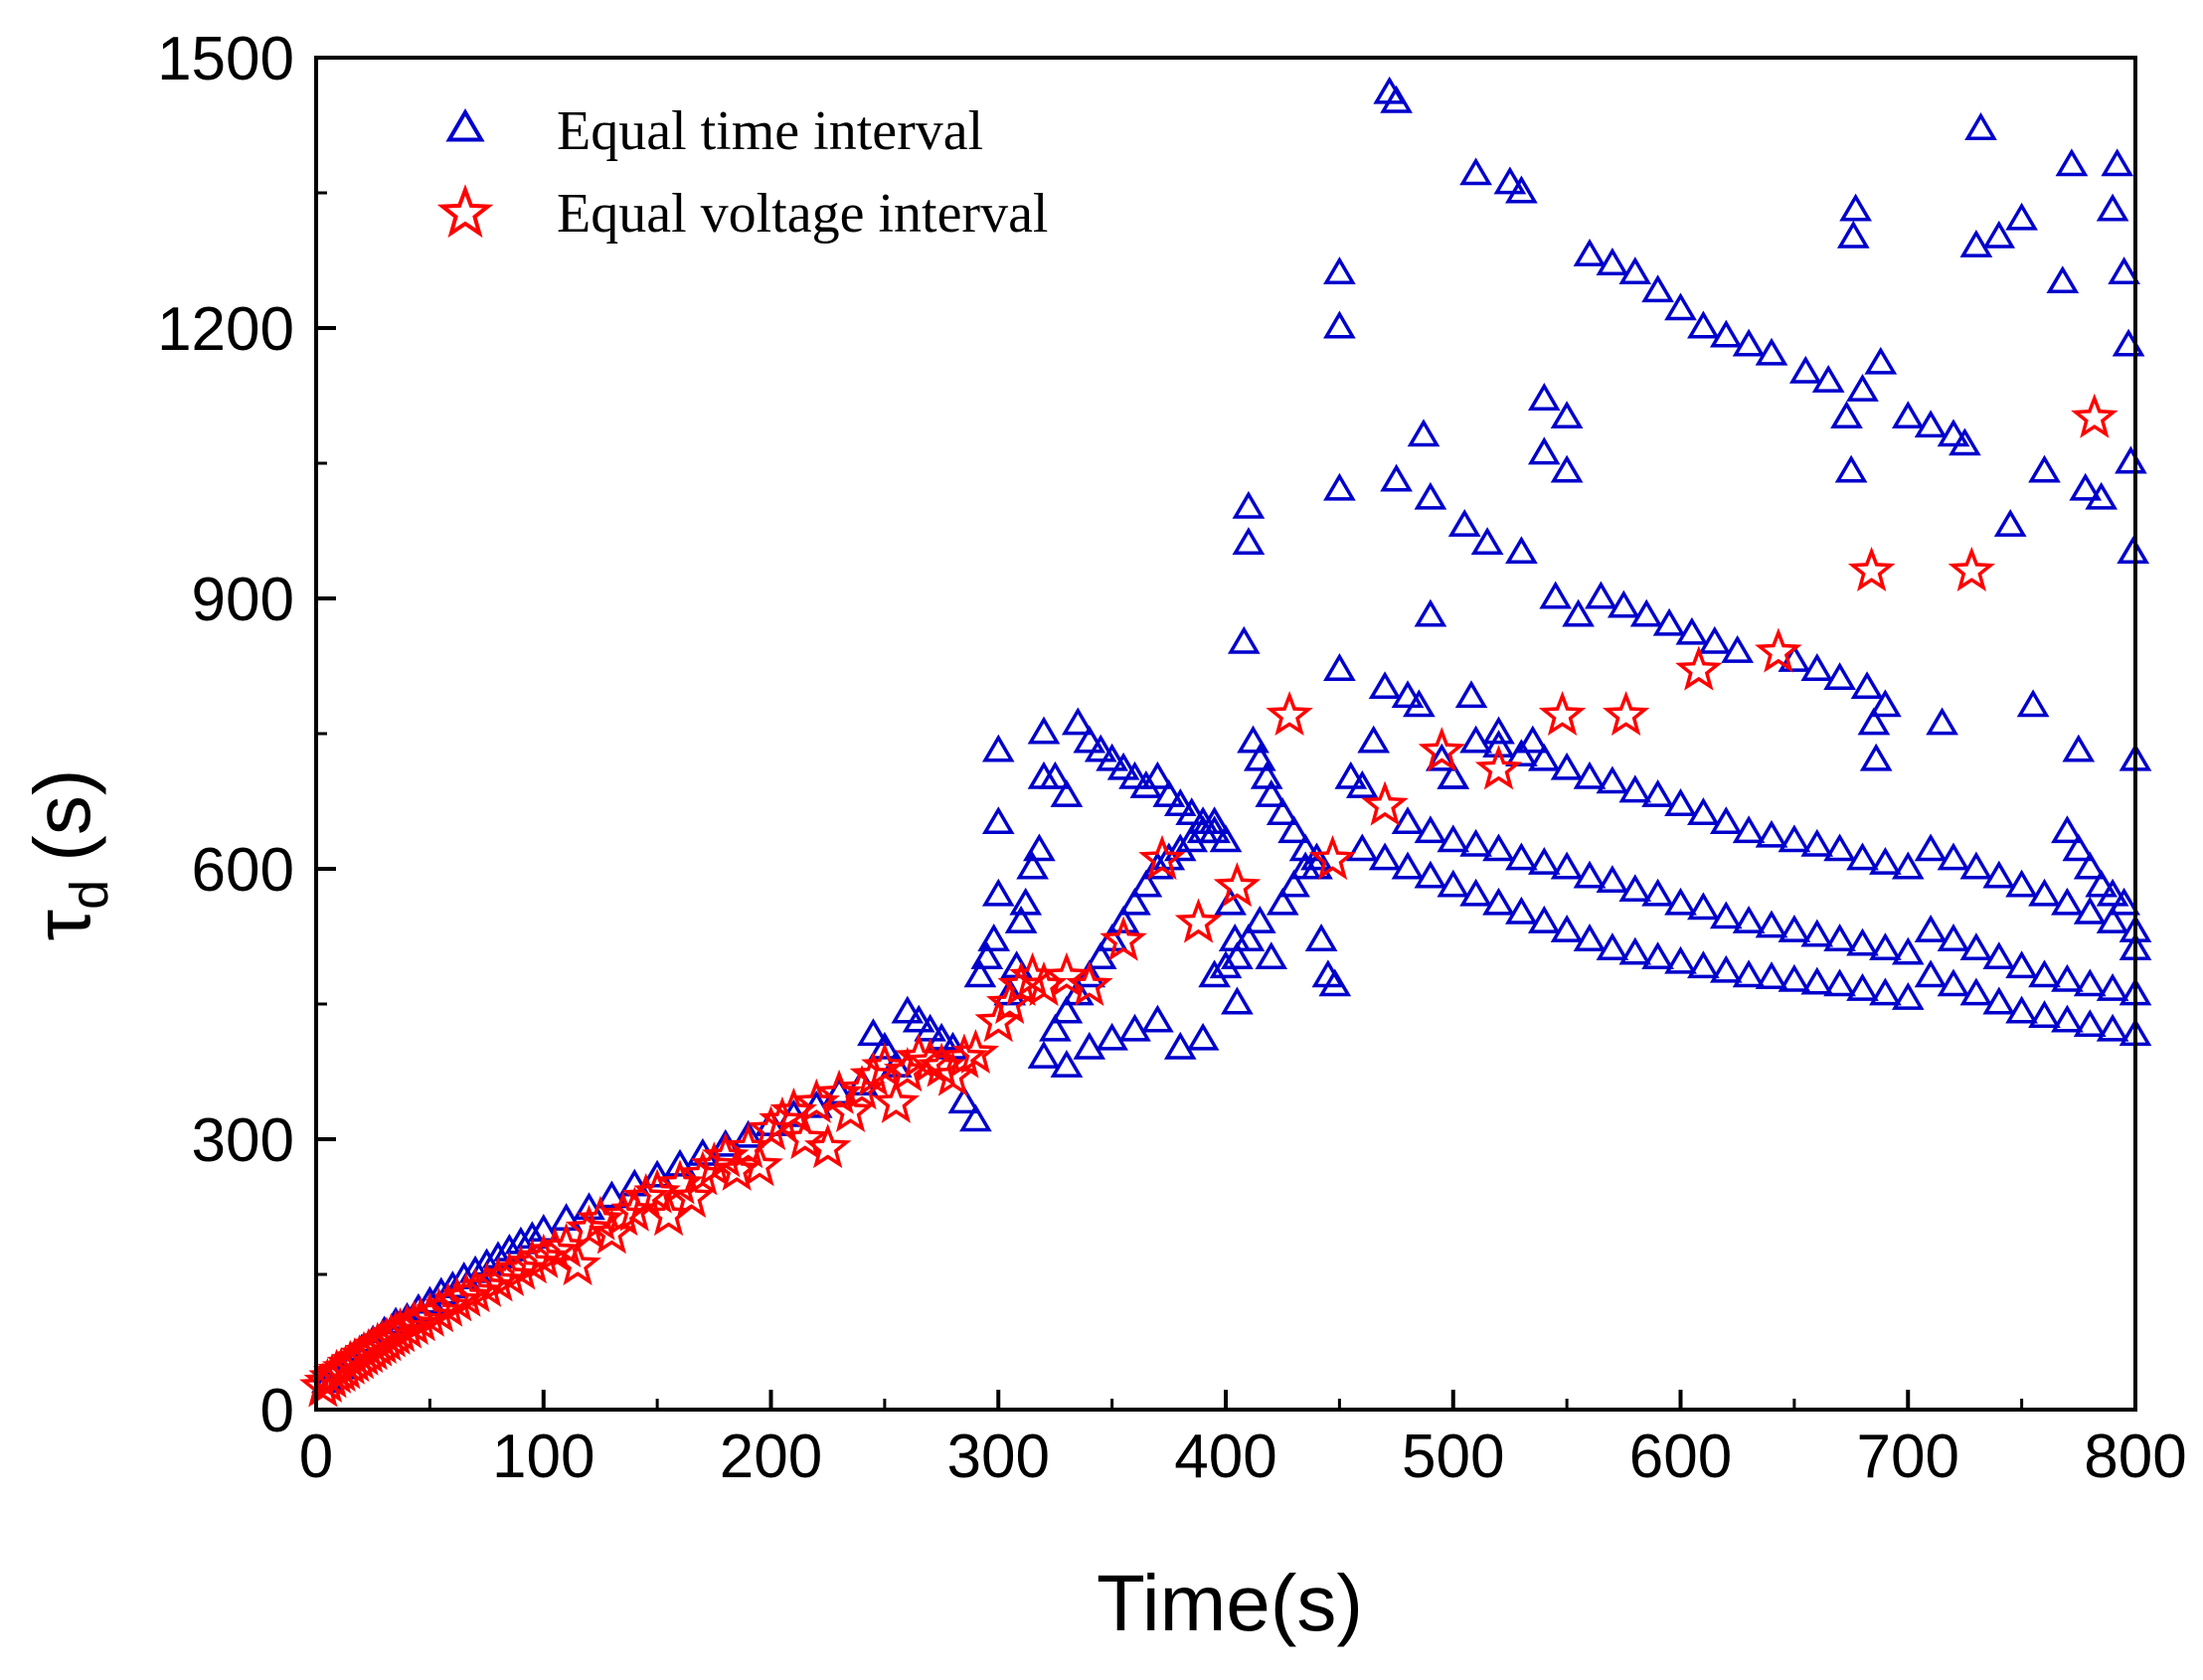  What do you see at coordinates (465, 125) in the screenshot?
I see `legend-triangle-icon` at bounding box center [465, 125].